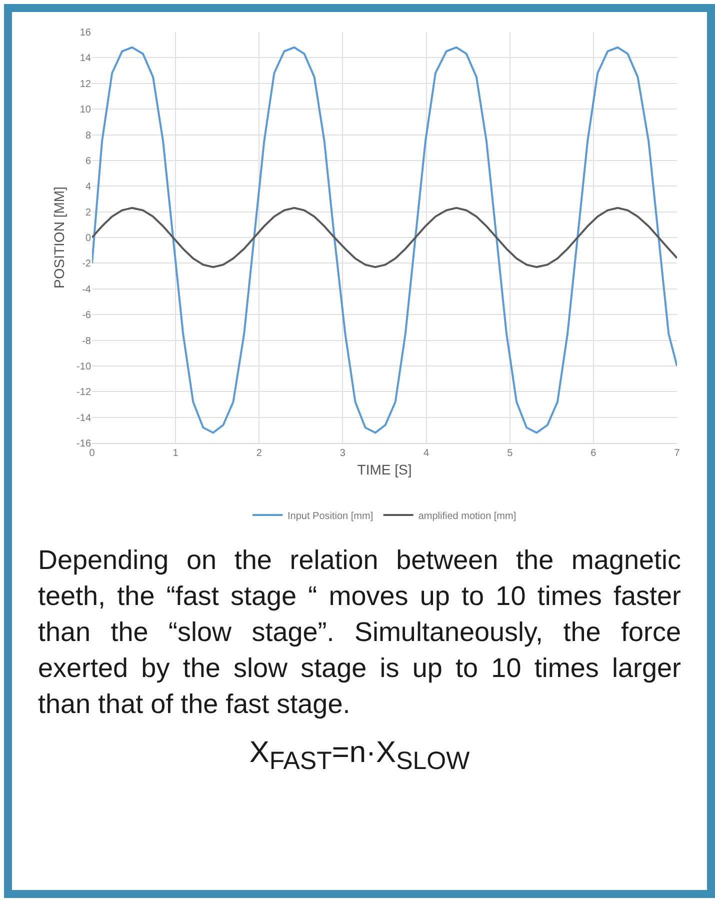 This screenshot has height=900, width=715. I want to click on x-tick-label: 5, so click(510, 453).